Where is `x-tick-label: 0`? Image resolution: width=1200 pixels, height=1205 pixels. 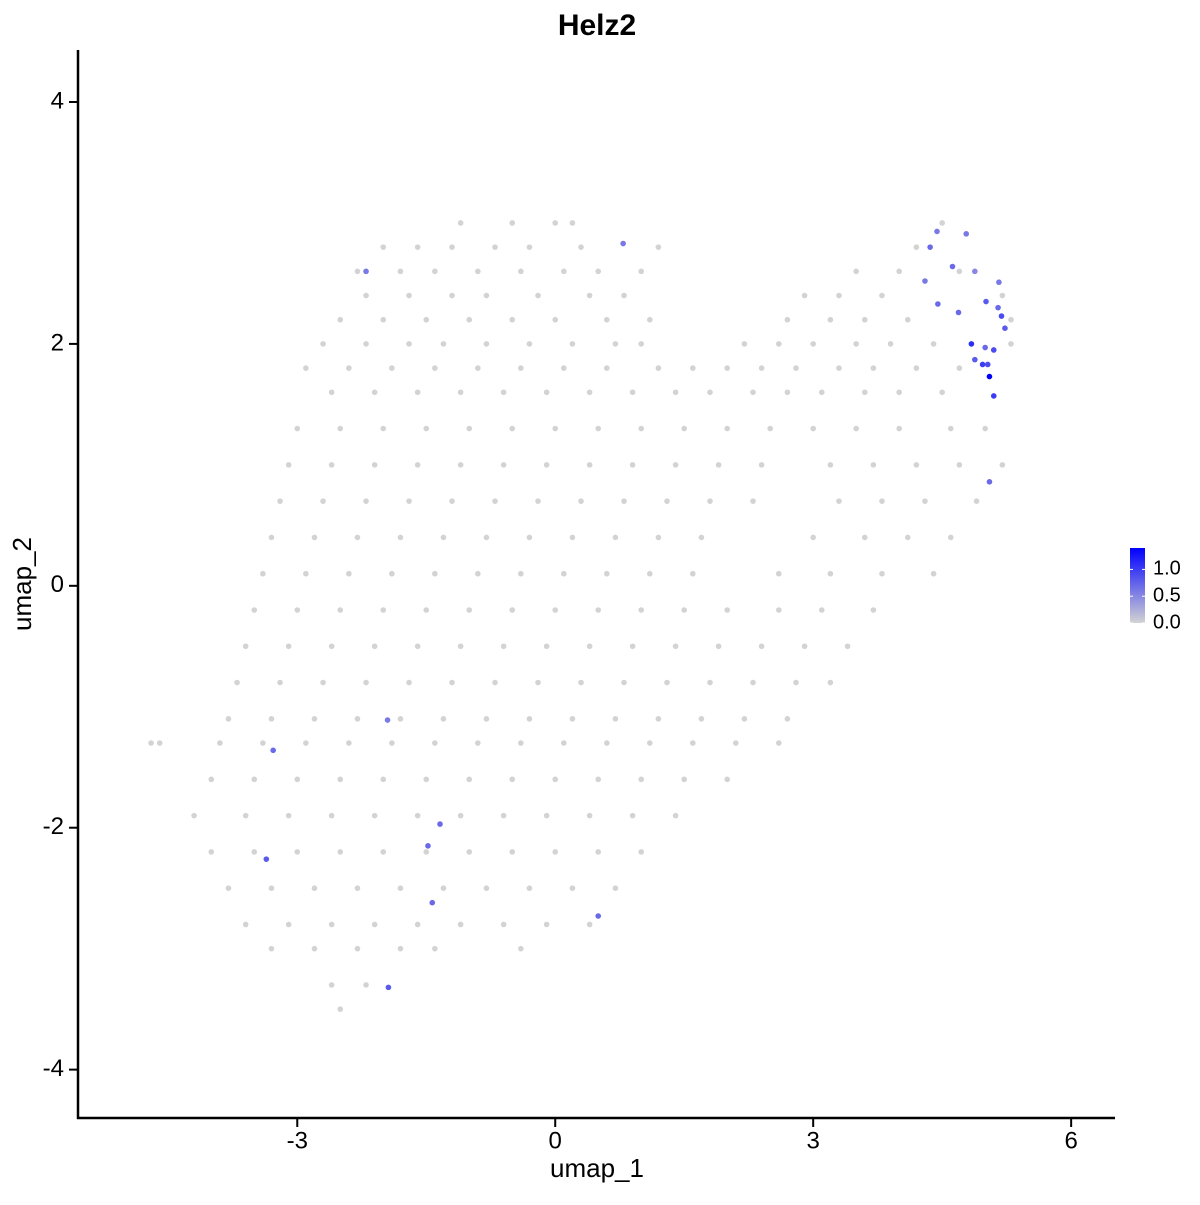
x-tick-label: 0 is located at coordinates (555, 1140).